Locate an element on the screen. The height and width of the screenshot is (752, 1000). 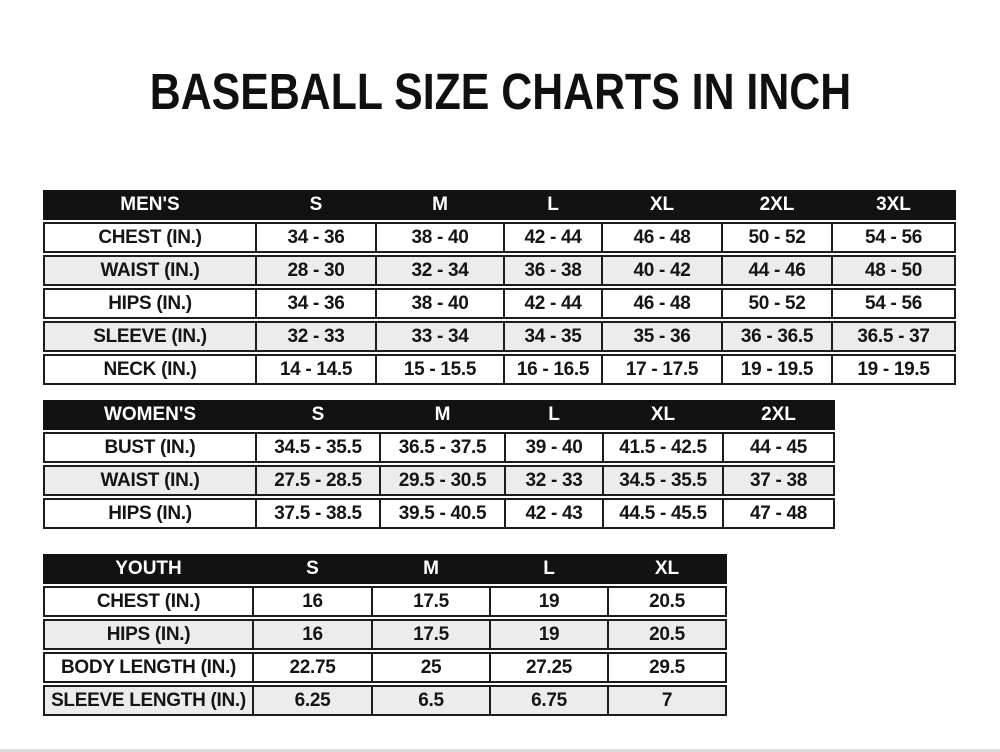
value-cell: 48 - 50 is located at coordinates (893, 270).